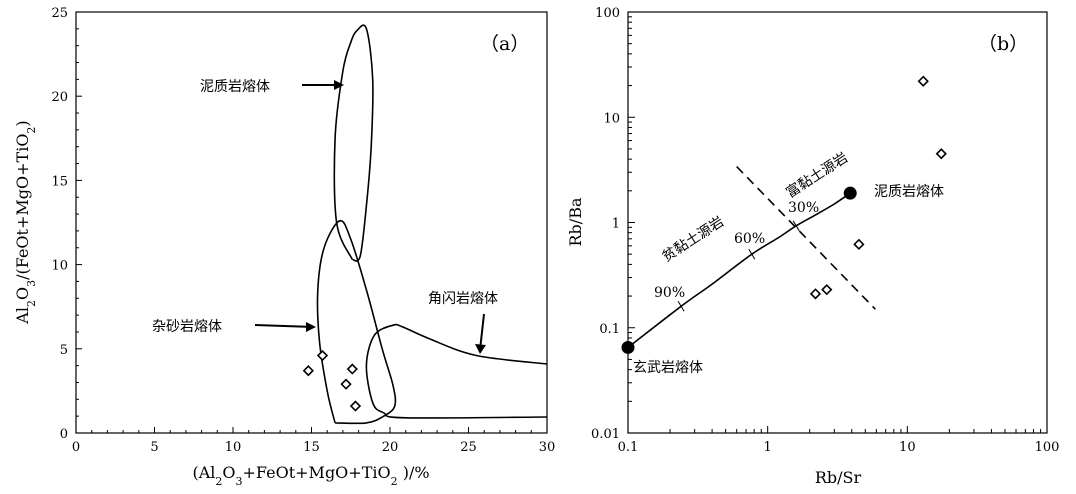 The image size is (1076, 494). Describe the element at coordinates (611, 118) in the screenshot. I see `panel-b-y-tick-label: 10` at that location.